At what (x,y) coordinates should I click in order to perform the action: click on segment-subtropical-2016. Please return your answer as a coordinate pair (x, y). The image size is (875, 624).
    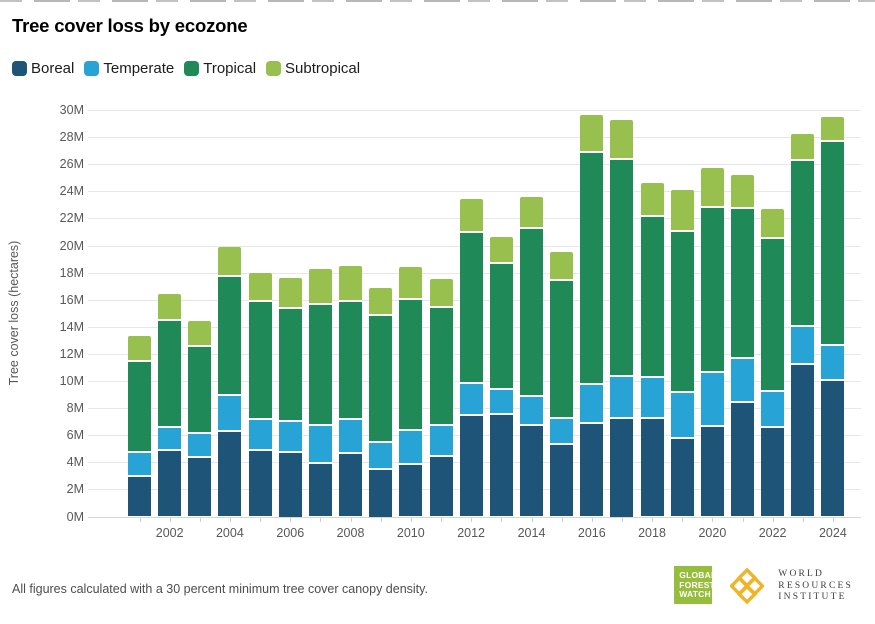
    Looking at the image, I should click on (592, 134).